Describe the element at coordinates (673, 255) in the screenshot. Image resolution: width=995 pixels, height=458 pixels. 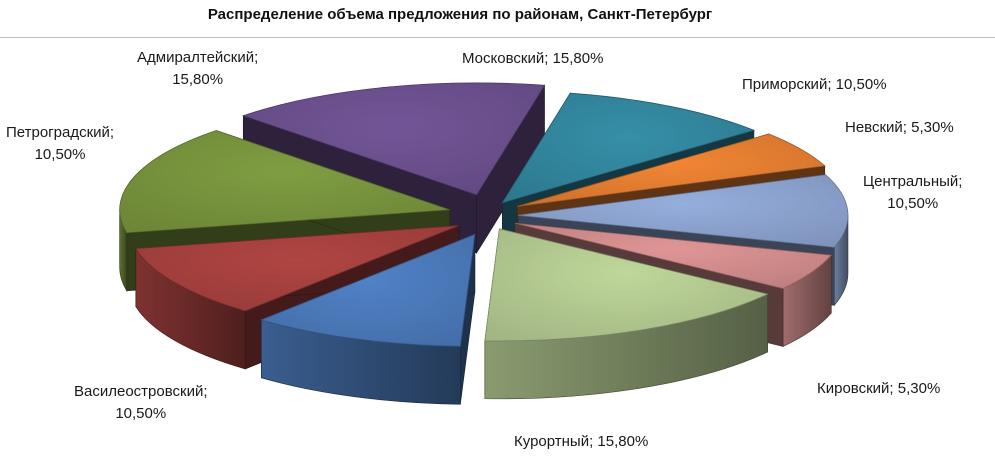
I see `slice-top-Кировский` at that location.